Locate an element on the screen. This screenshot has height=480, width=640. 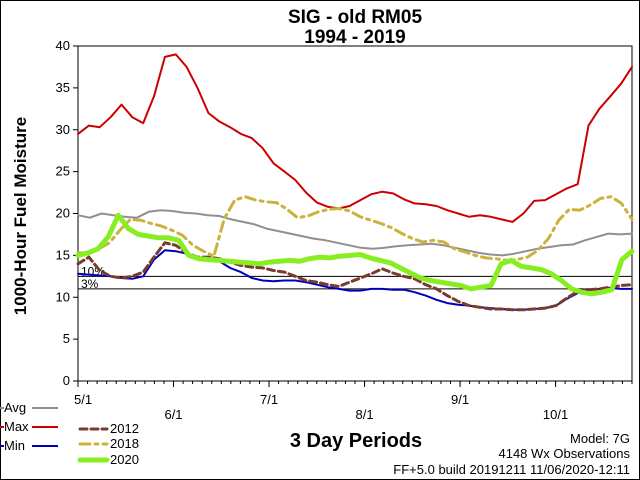
series-line-2012 is located at coordinates (355, 276).